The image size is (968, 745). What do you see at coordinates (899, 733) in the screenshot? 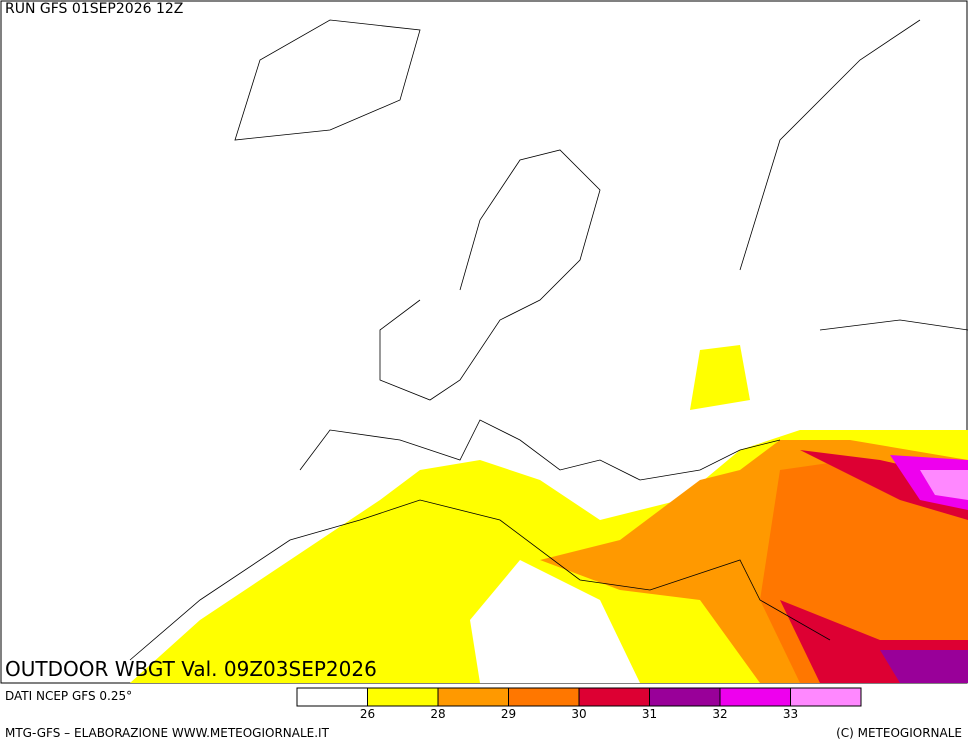
I see `footer-right: (C) METEOGIORNALE` at bounding box center [899, 733].